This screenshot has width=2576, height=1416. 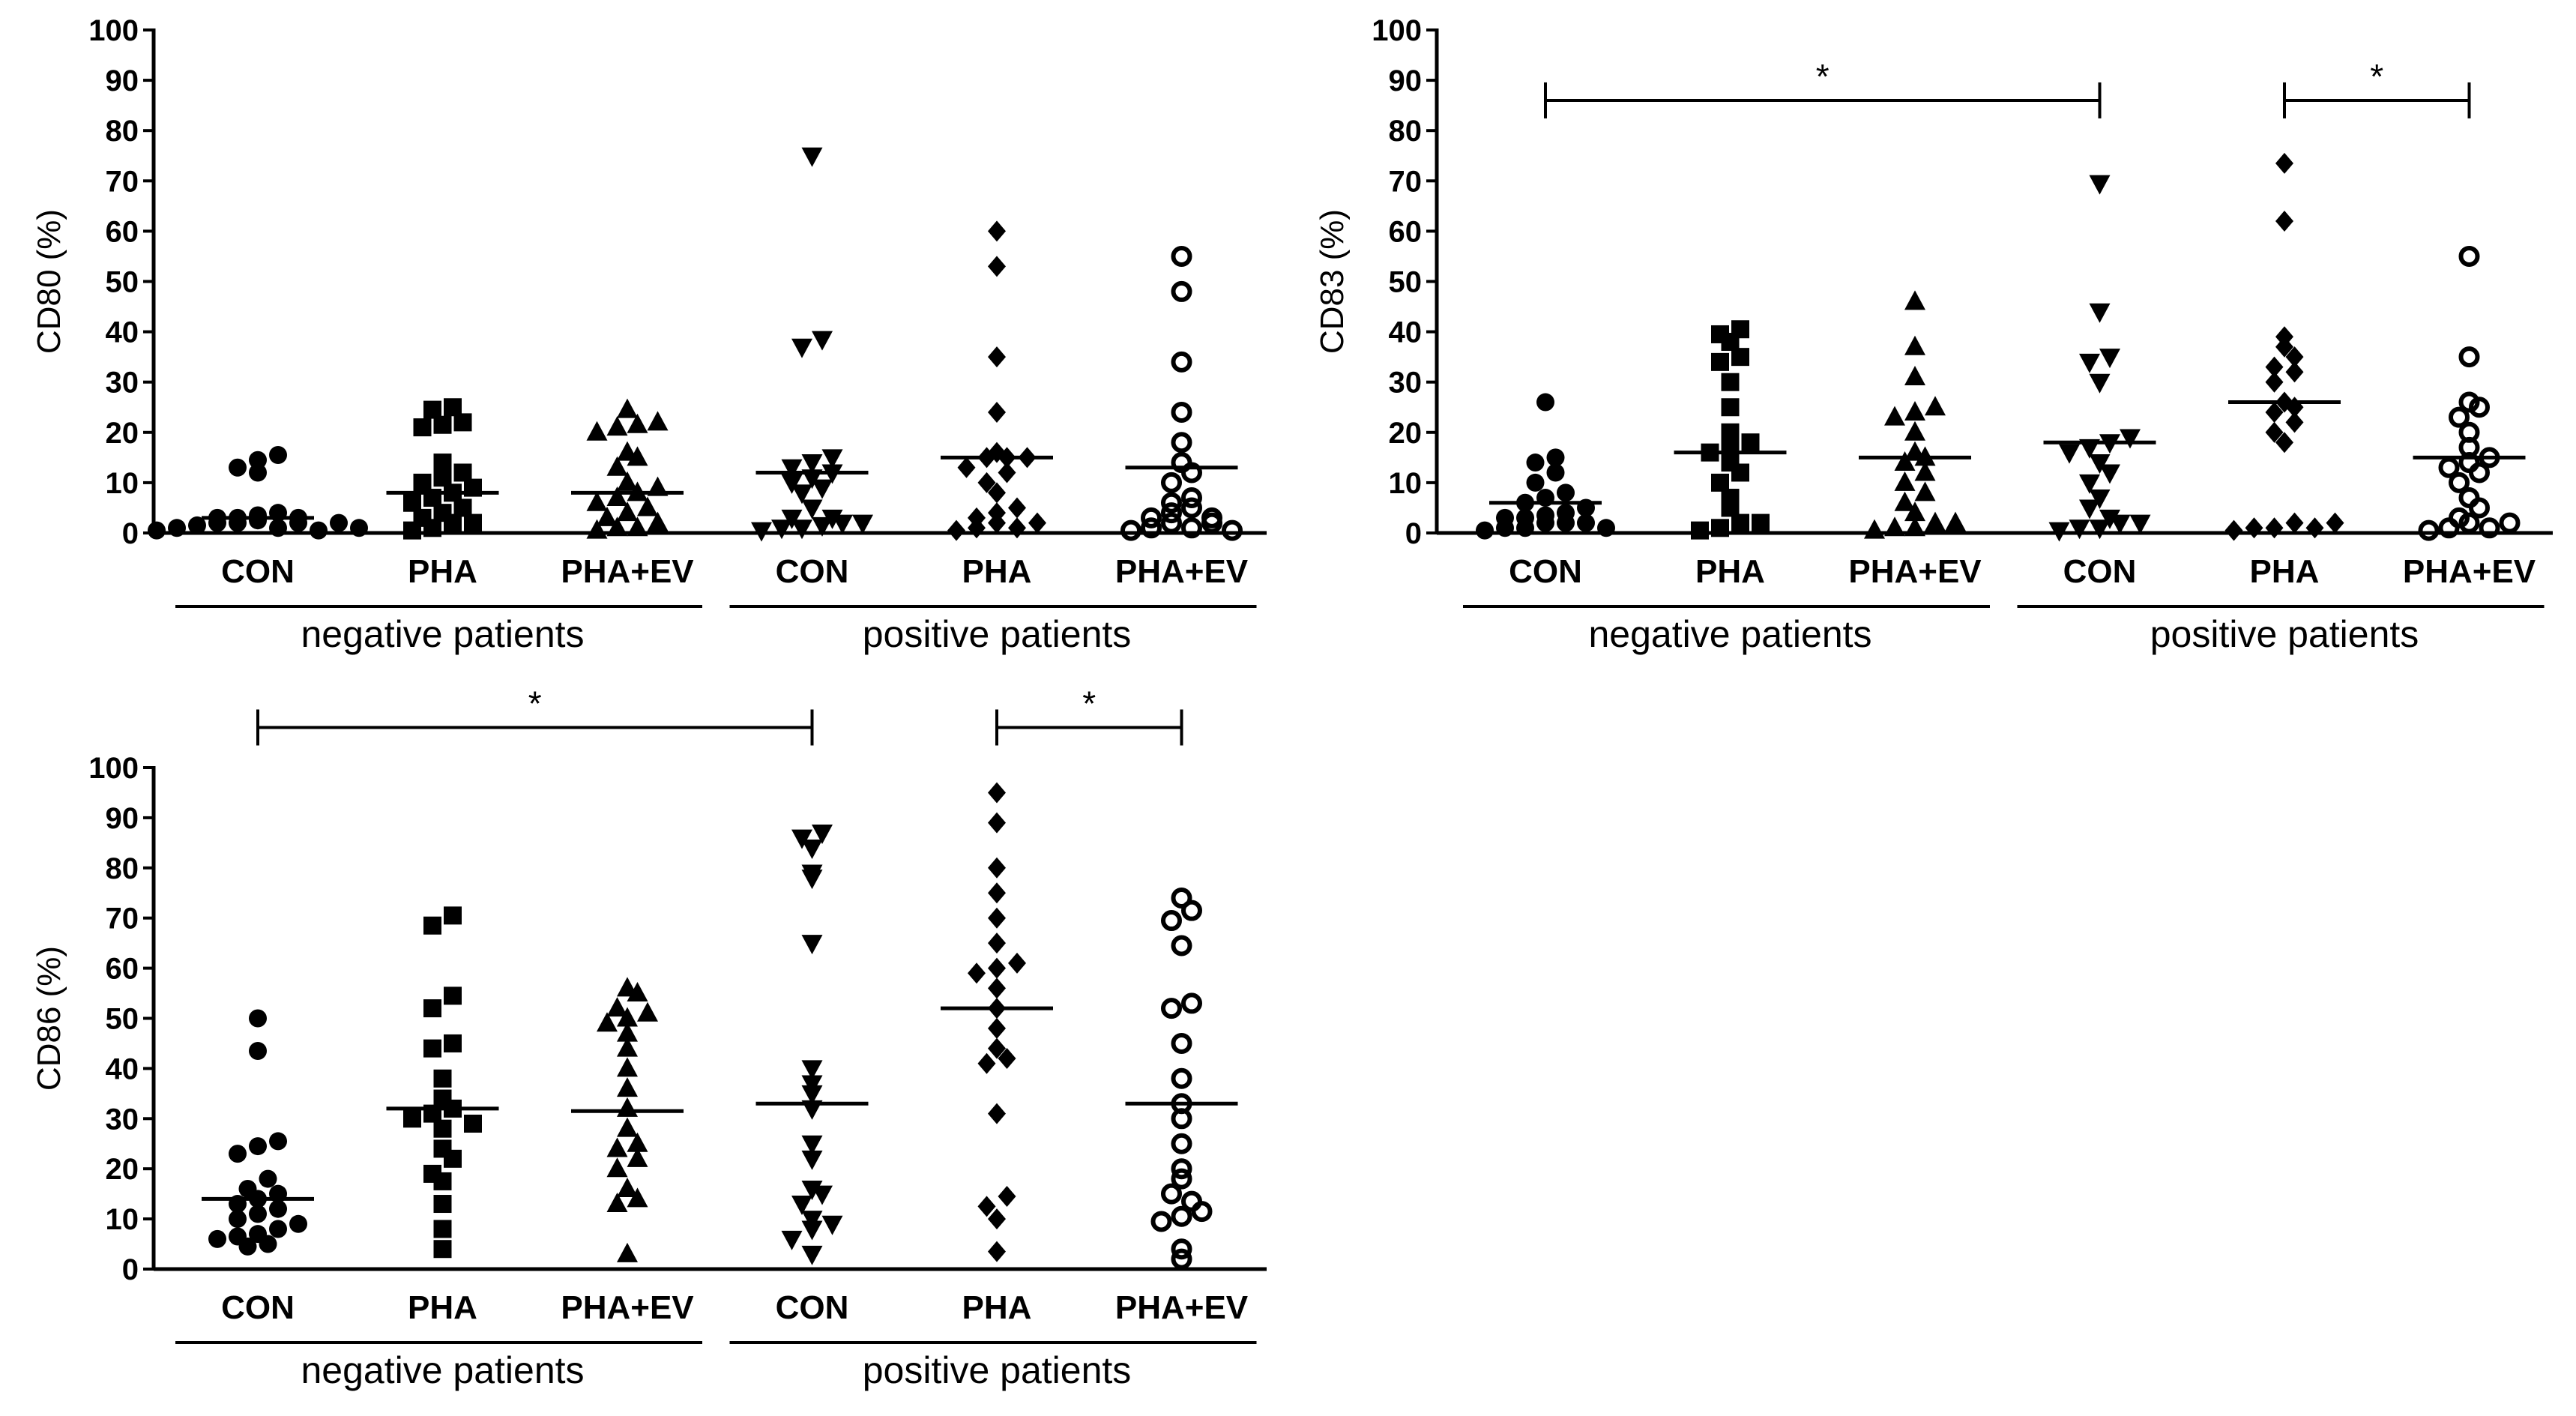 What do you see at coordinates (122, 1019) in the screenshot?
I see `y-tick-label: 50` at bounding box center [122, 1019].